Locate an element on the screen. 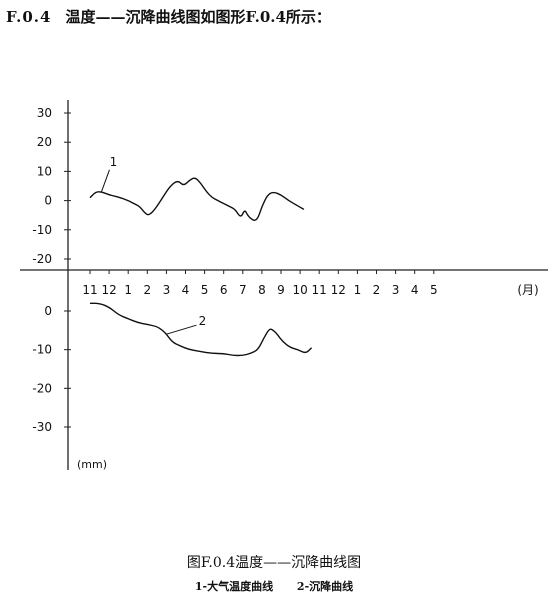 The image size is (548, 608). upper-y-tick-label: 30 is located at coordinates (44, 113).